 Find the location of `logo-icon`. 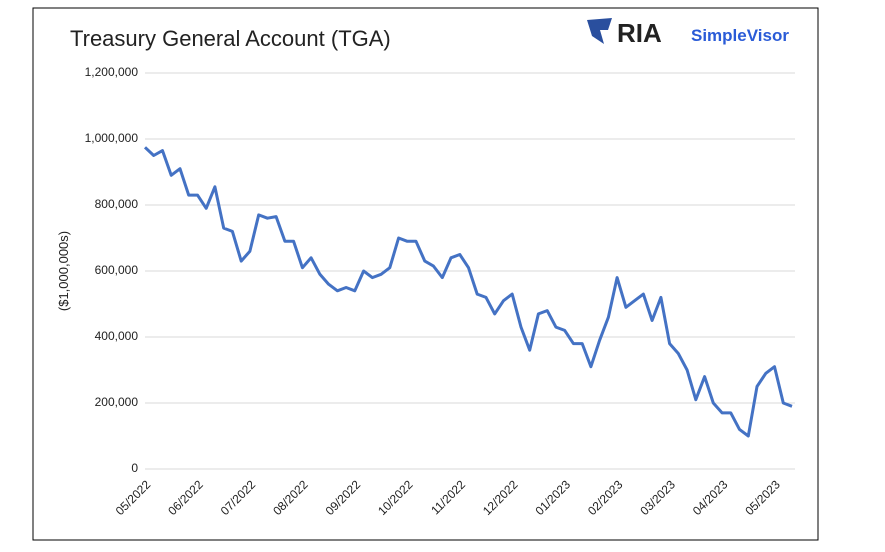

logo-icon is located at coordinates (599, 31).